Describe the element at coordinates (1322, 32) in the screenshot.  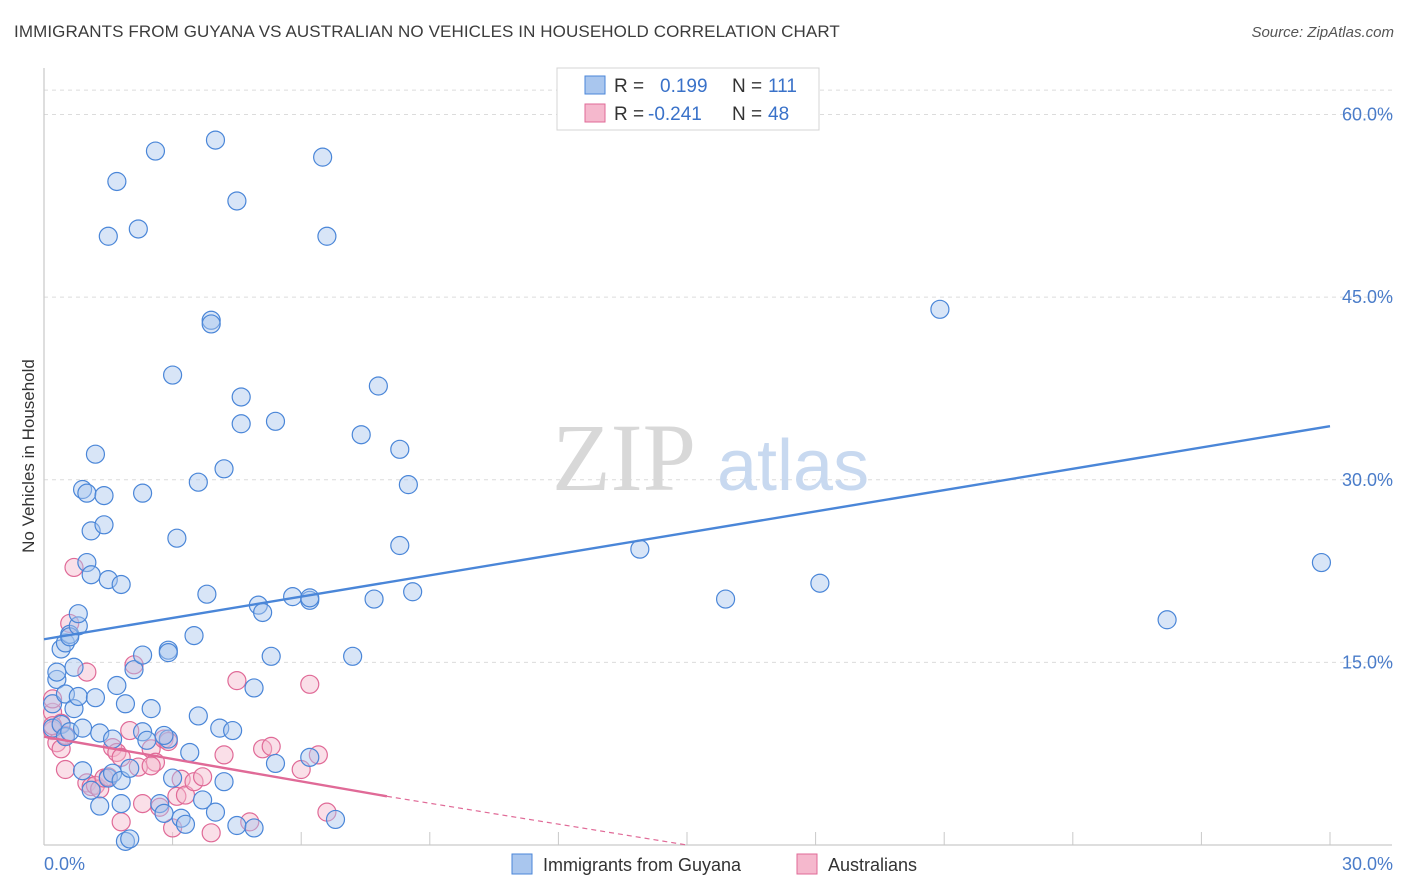
I see `chart-source: Source: ZipAtlas.com` at that location.